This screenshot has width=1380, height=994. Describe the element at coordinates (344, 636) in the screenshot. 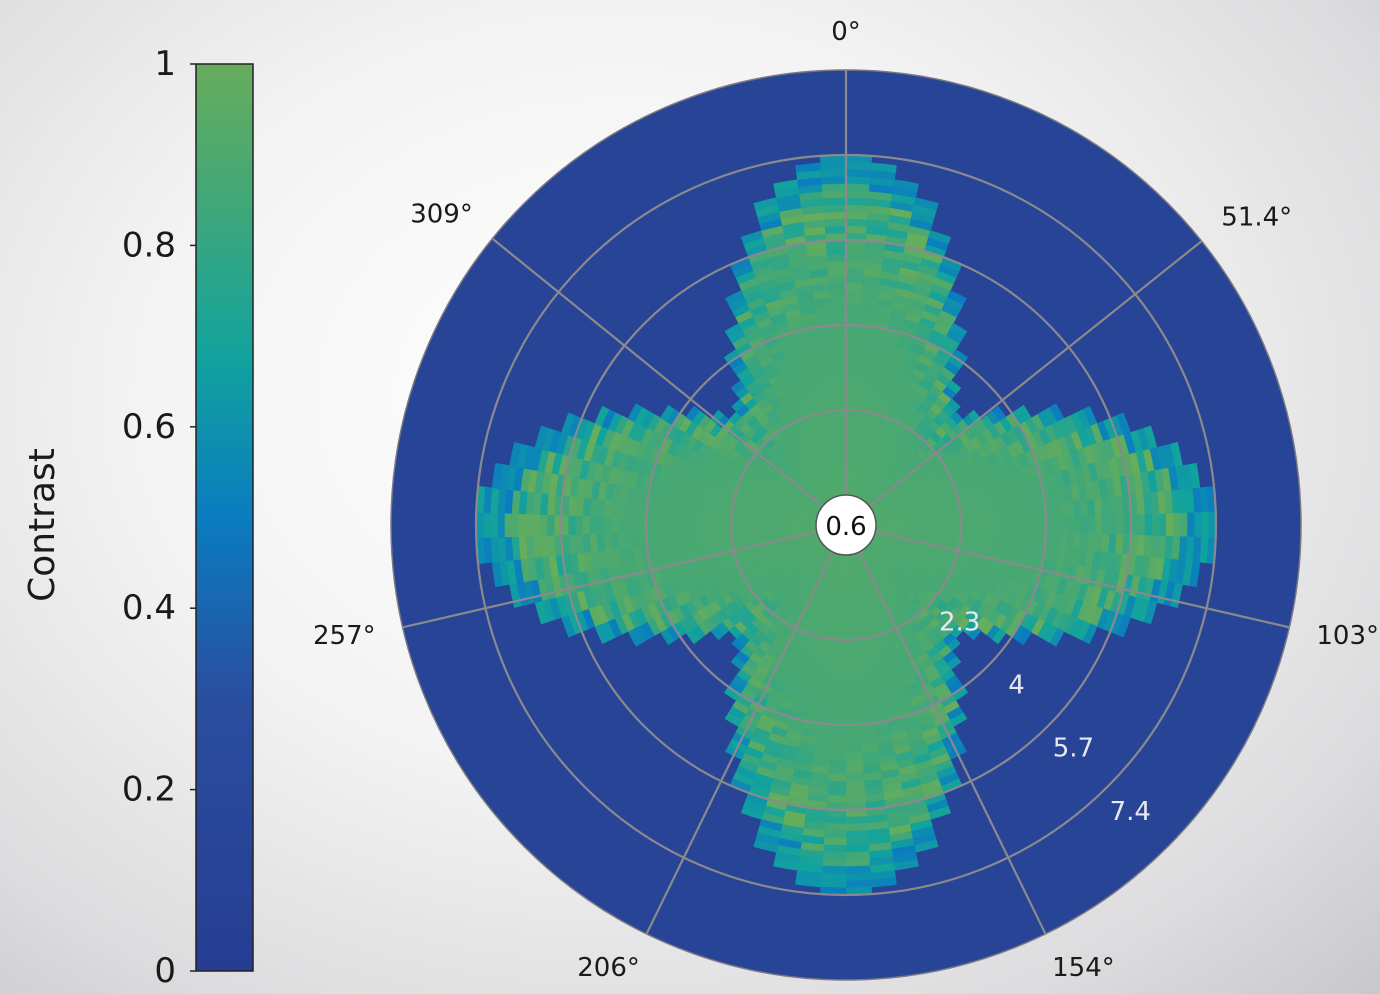

I see `angle-label: 257°` at that location.